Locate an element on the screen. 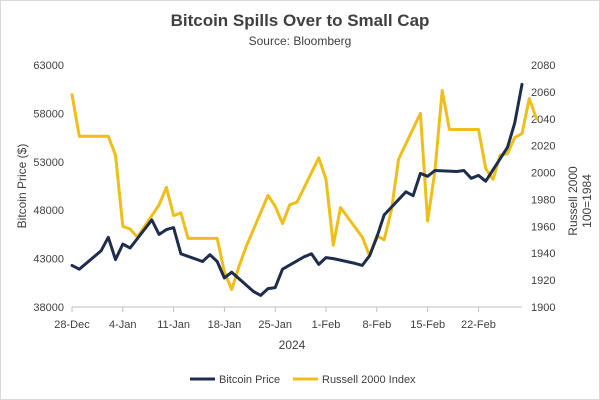 Image resolution: width=600 pixels, height=400 pixels. y2-tick-label: 1900 is located at coordinates (543, 308).